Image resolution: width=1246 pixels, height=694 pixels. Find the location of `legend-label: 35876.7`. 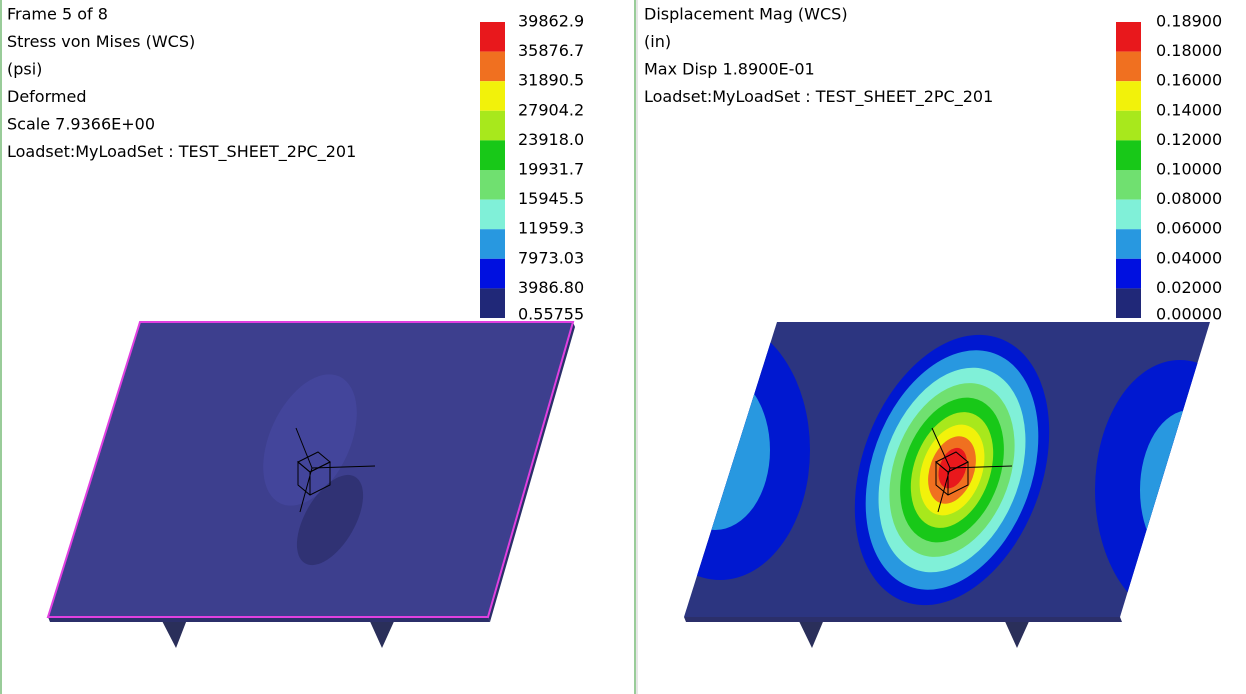

legend-label: 35876.7 is located at coordinates (551, 50).